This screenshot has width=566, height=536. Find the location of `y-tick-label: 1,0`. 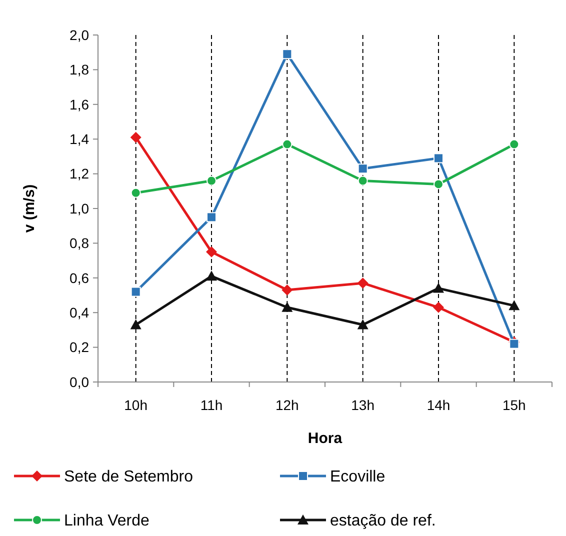

y-tick-label: 1,0 is located at coordinates (80, 208).